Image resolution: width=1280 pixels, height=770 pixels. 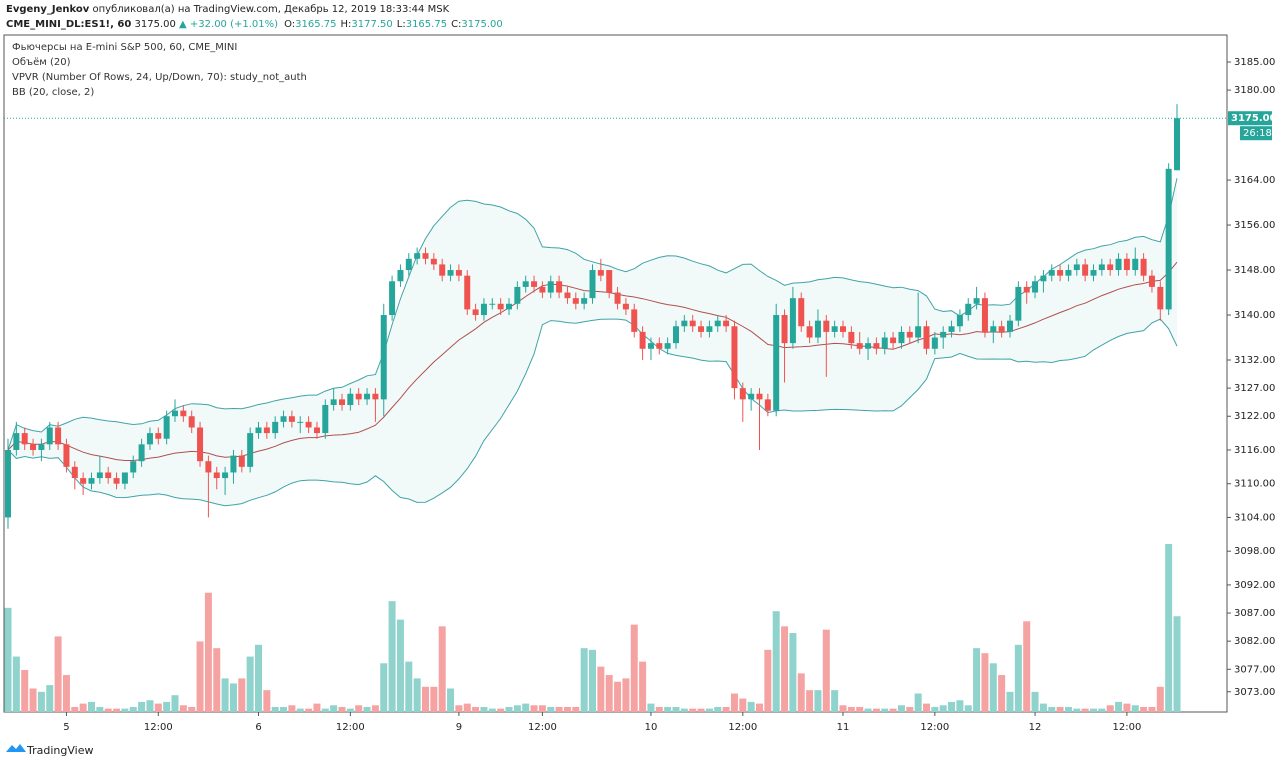 I want to click on y-tick-label: 3110.00, so click(x=1254, y=484).